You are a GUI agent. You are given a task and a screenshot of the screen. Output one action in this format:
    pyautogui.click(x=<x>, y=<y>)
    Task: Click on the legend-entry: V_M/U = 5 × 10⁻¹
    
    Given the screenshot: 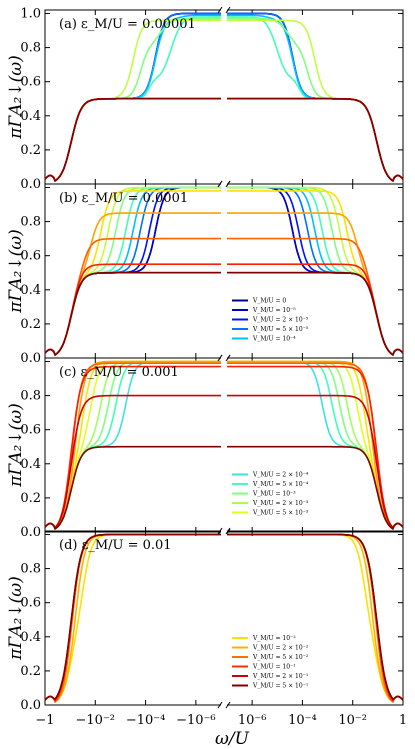 What is the action you would take?
    pyautogui.click(x=280, y=686)
    